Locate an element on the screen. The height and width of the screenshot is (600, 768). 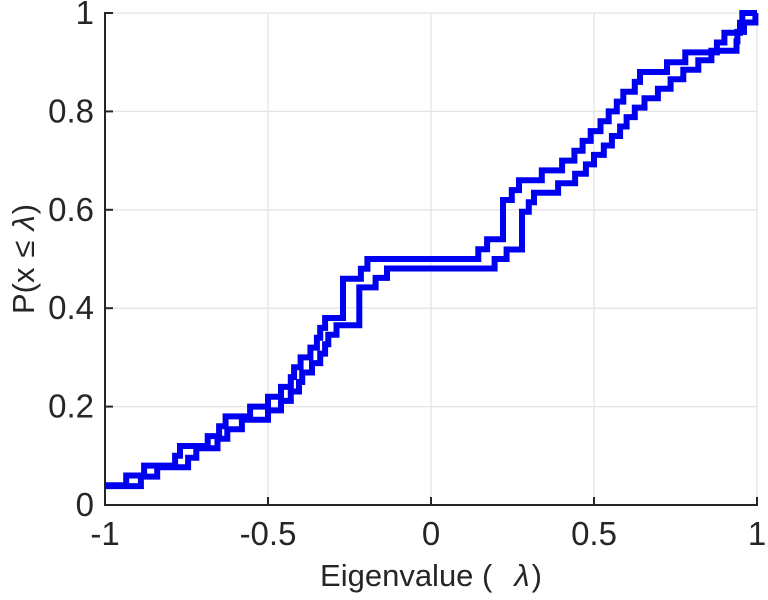
x-tick-label-3: 0.5 is located at coordinates (594, 533).